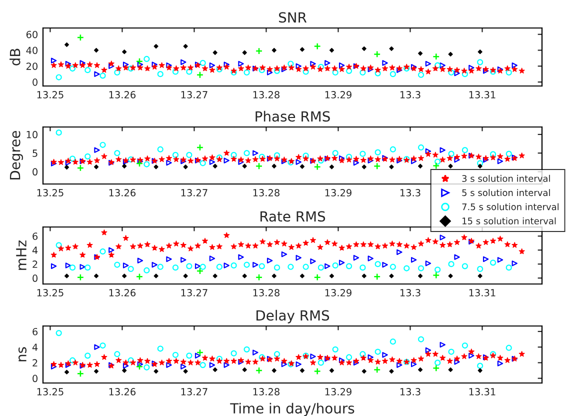 The width and height of the screenshot is (571, 416). I want to click on x-tick-label: 13.26, so click(122, 392).